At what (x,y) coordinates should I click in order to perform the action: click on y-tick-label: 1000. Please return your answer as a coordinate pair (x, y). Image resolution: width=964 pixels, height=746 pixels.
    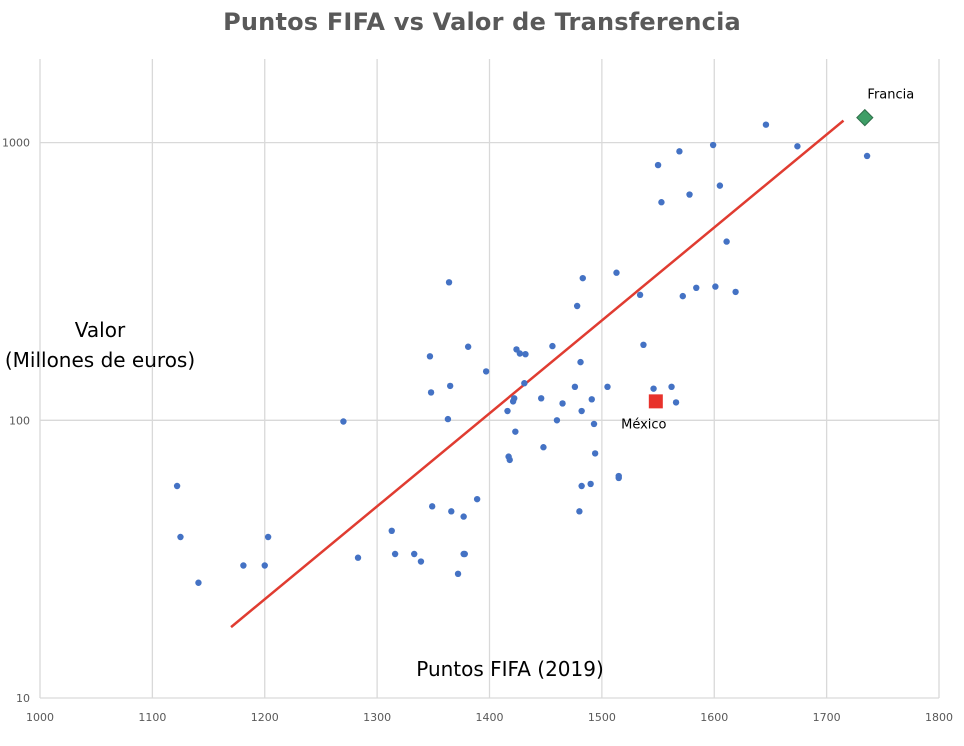
    Looking at the image, I should click on (16, 143).